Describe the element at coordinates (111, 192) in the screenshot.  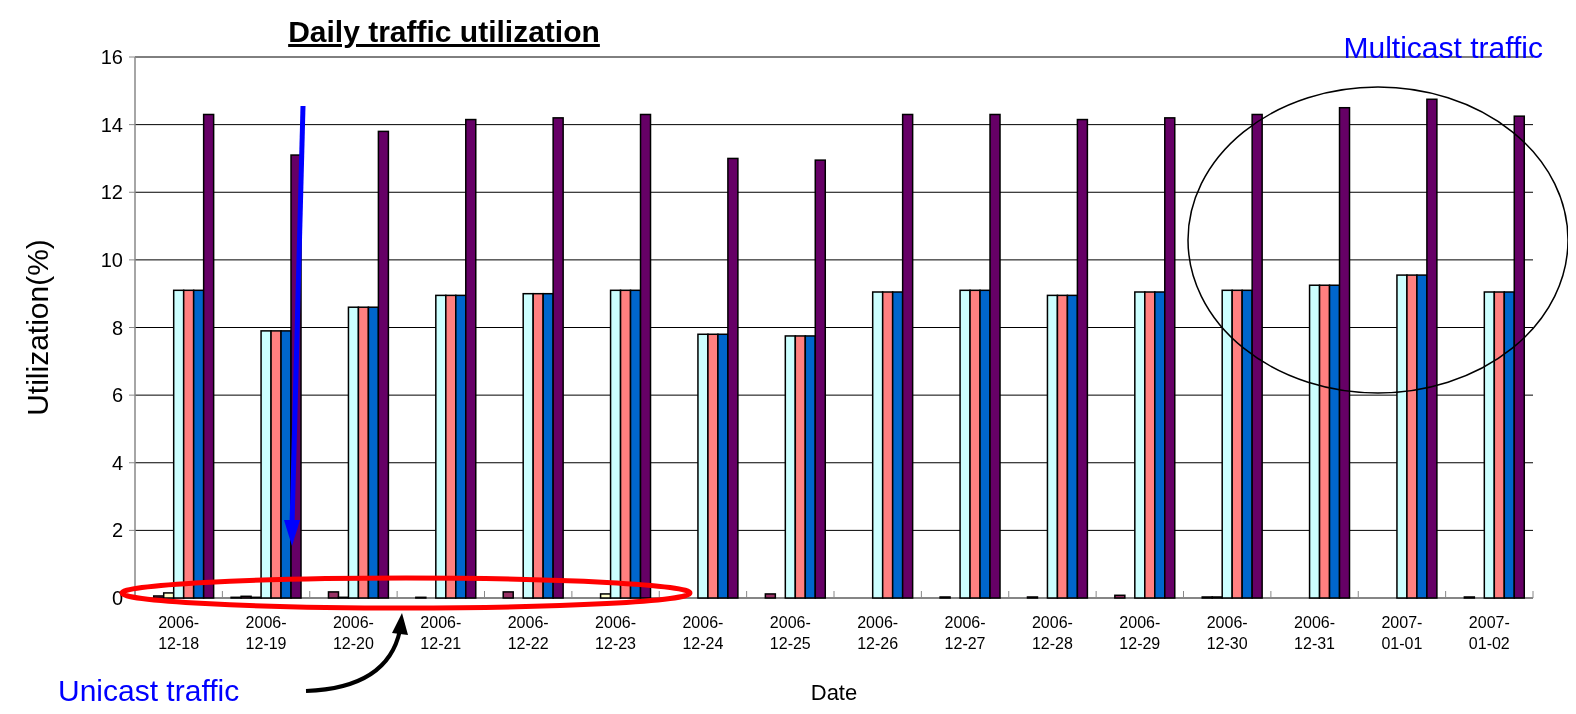
I see `y-tick-label: 12` at that location.